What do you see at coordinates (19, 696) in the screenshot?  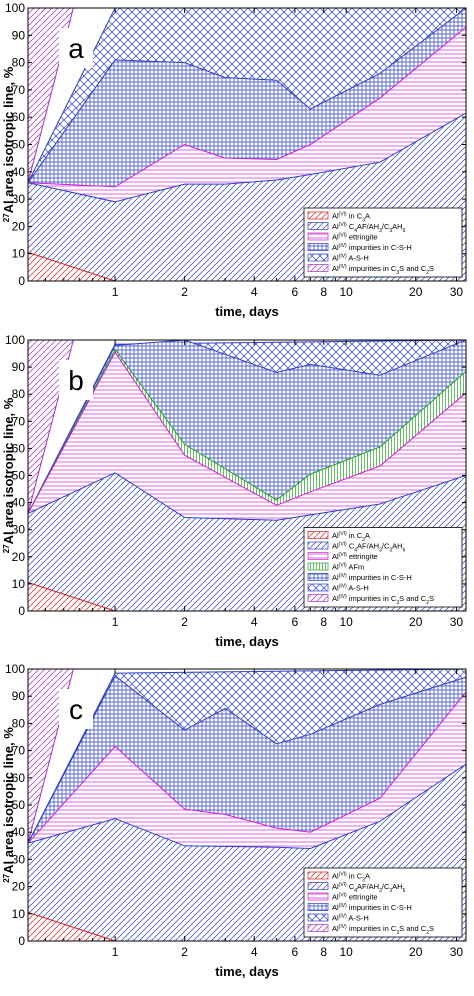 I see `y-tick-label: 90` at bounding box center [19, 696].